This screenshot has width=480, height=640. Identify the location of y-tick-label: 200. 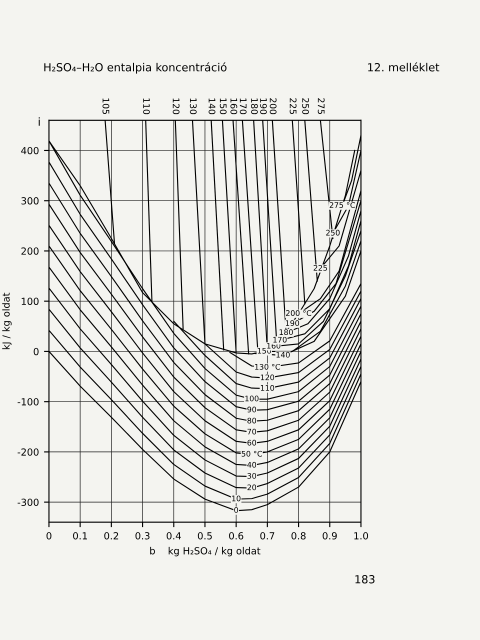
(30, 251).